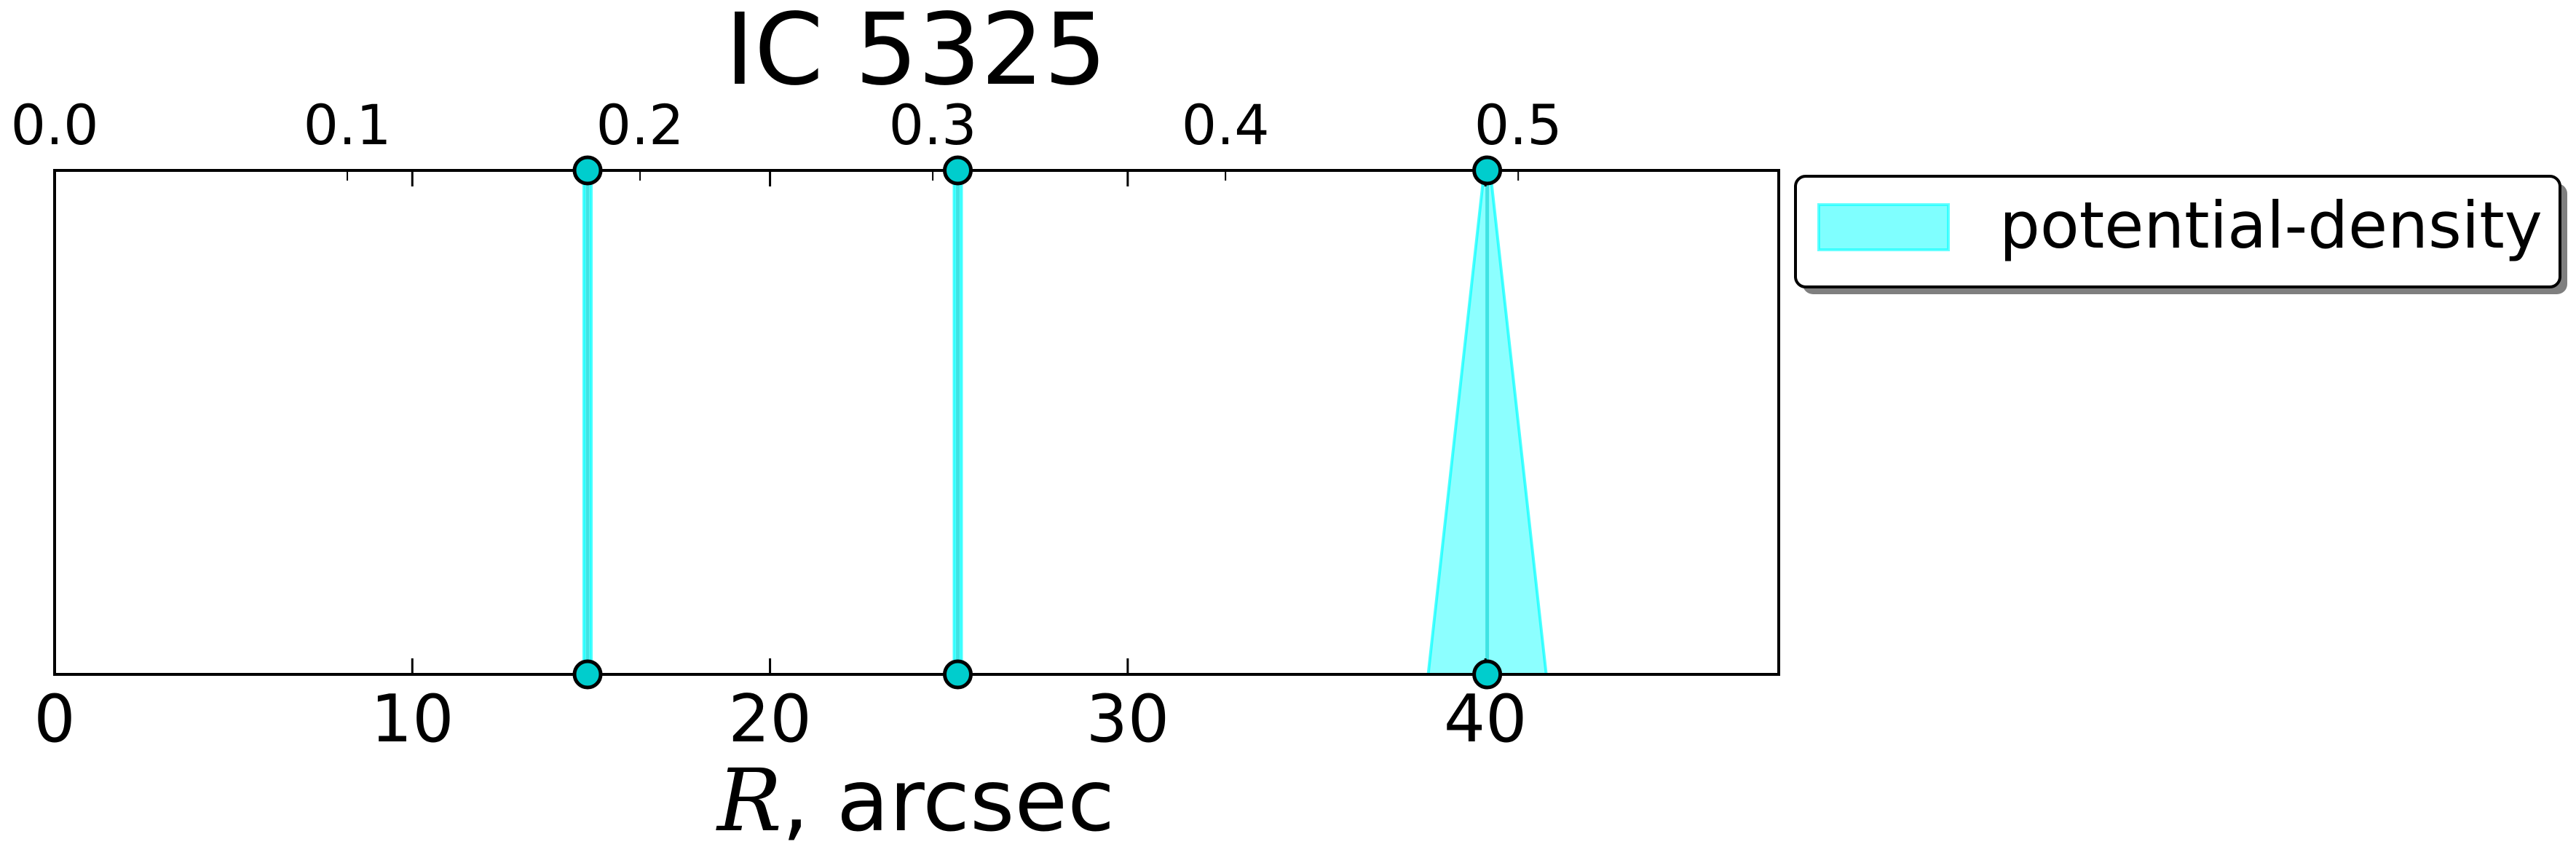 The height and width of the screenshot is (863, 2576). I want to click on chart-title: IC 5325, so click(916, 54).